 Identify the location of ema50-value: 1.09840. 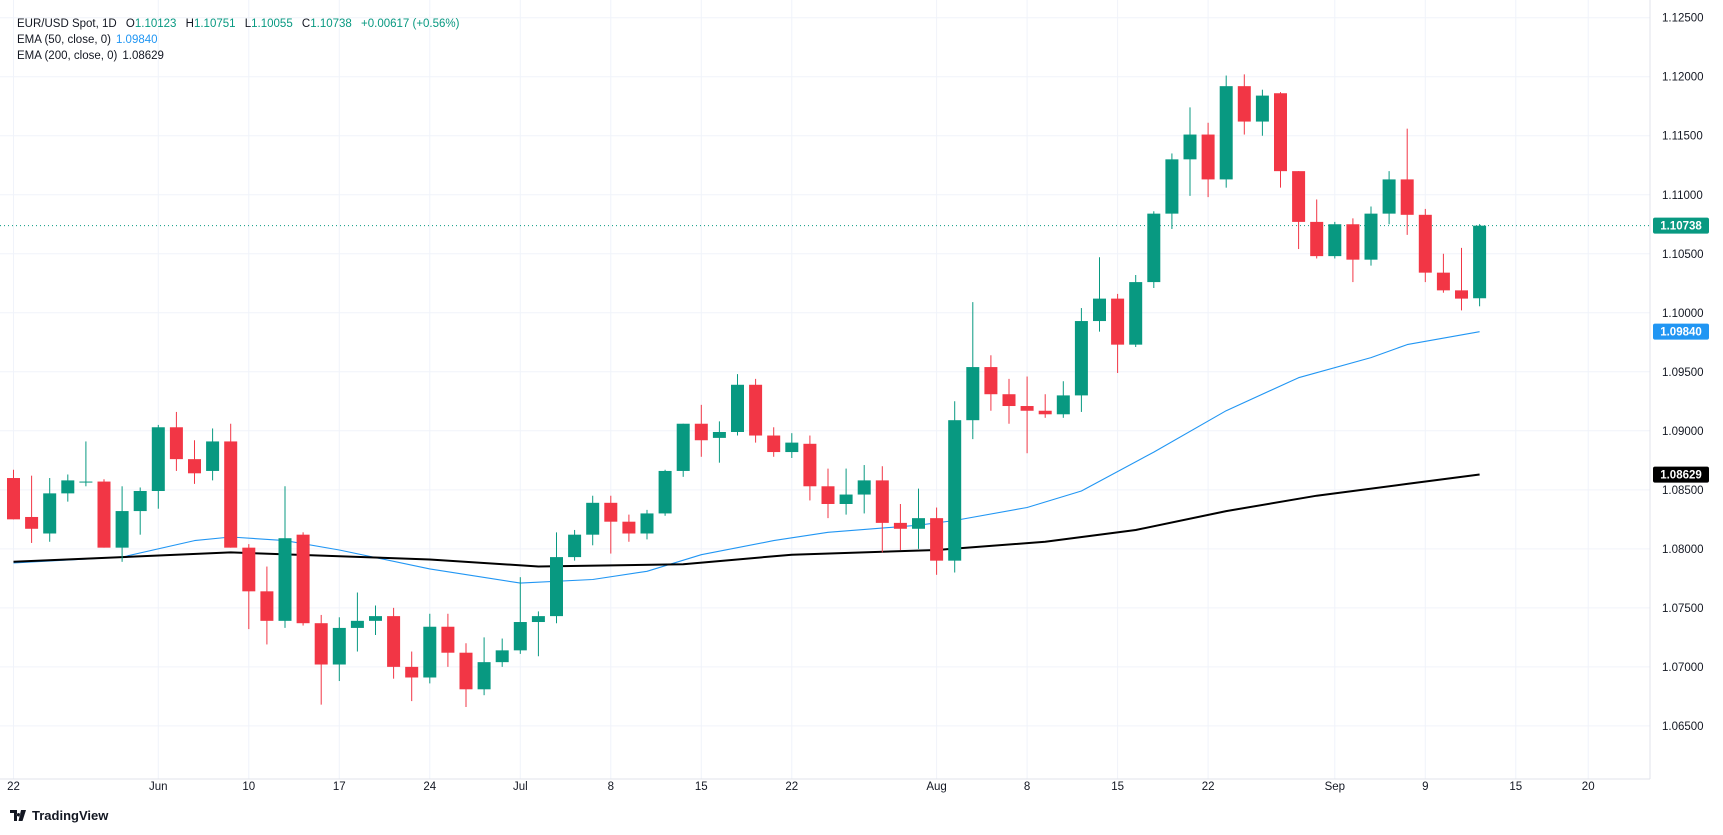
(136, 40).